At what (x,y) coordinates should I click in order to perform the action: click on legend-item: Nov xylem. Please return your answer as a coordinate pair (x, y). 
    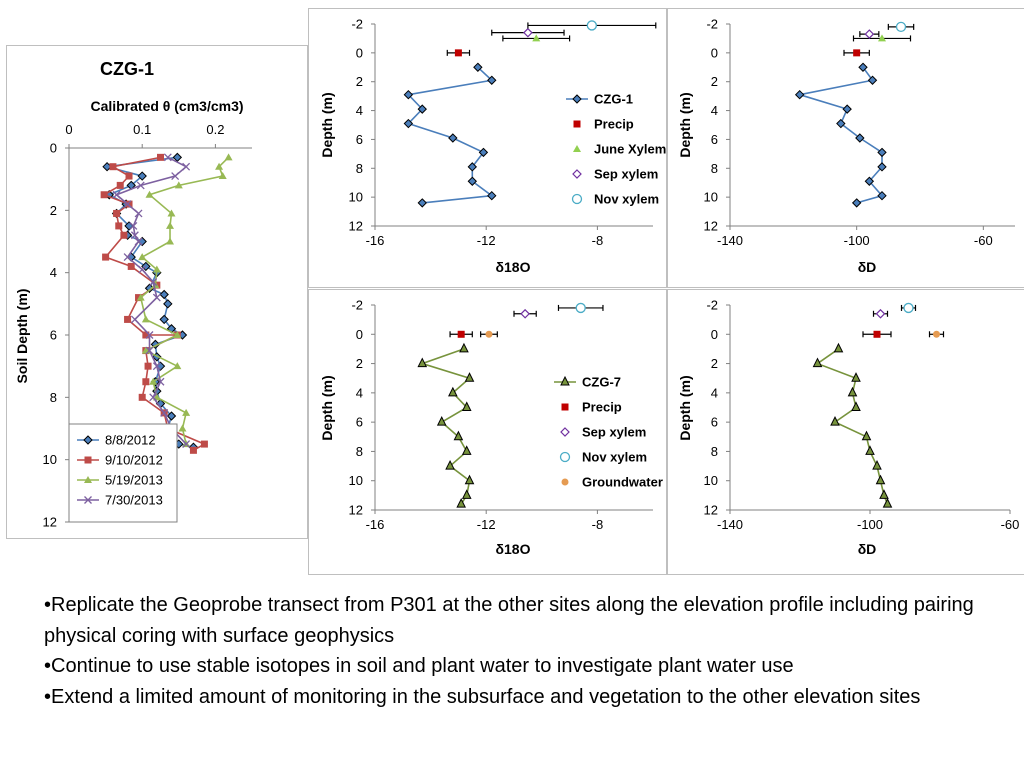
    Looking at the image, I should click on (615, 199).